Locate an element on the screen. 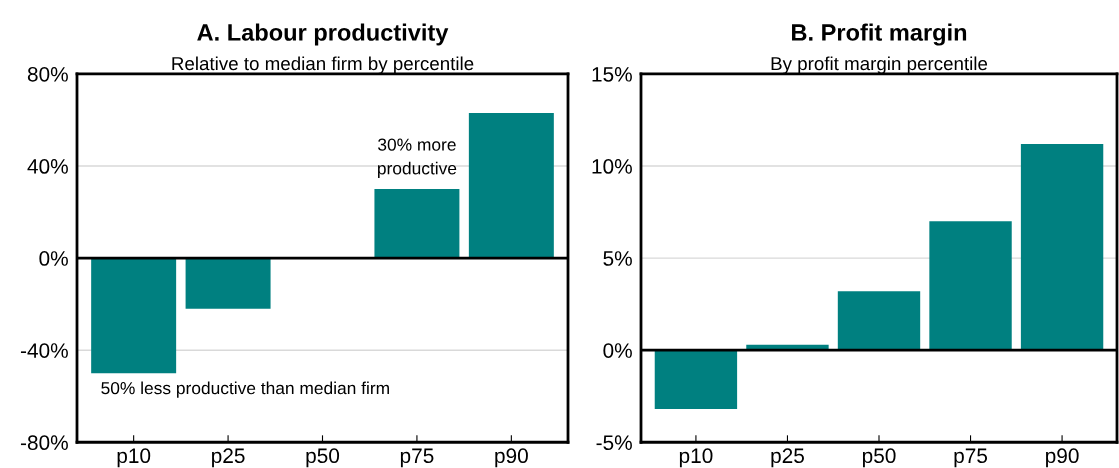 The image size is (1119, 468). y-tick-label: -40% is located at coordinates (44, 350).